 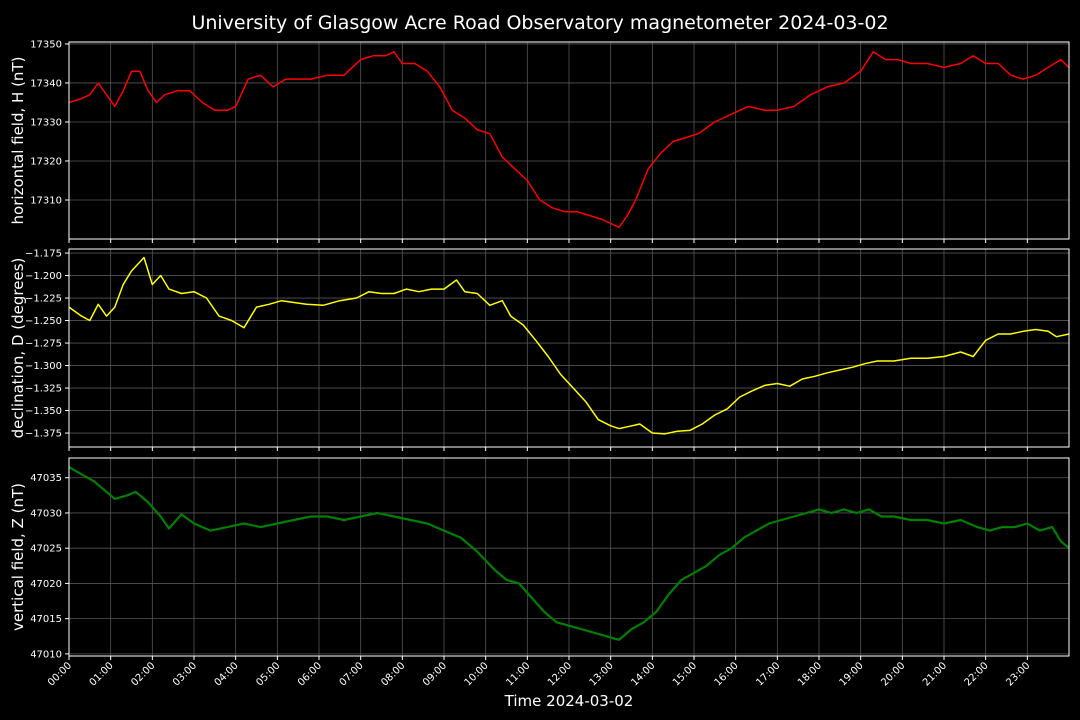 I want to click on y-tick-label: −1.300, so click(x=43, y=366).